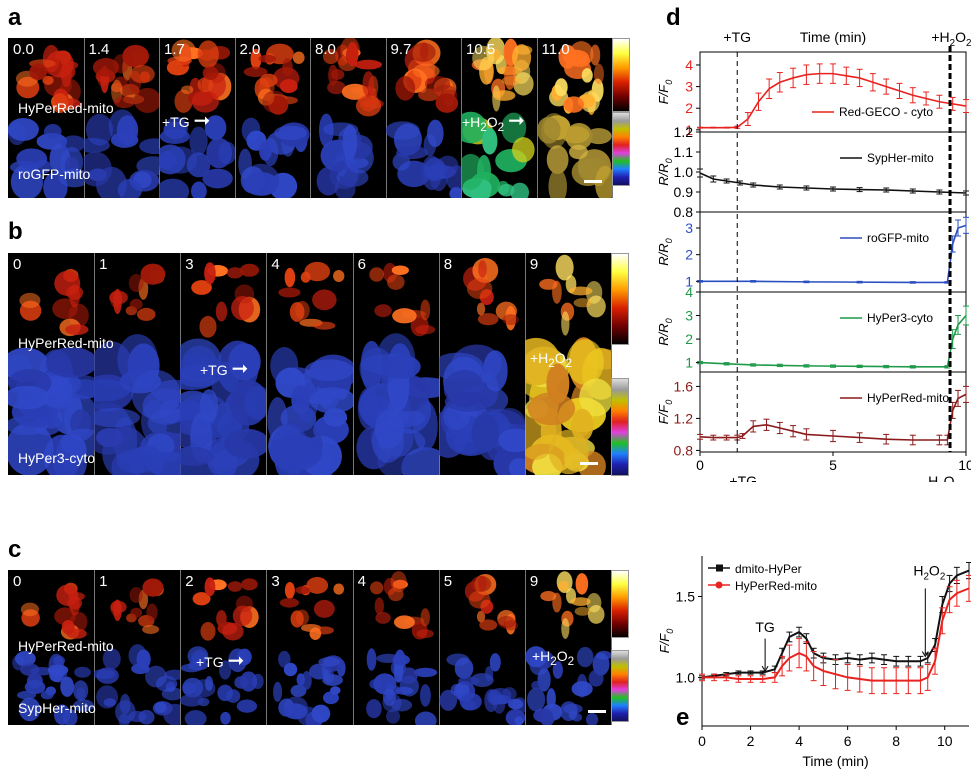 The height and width of the screenshot is (774, 971). Describe the element at coordinates (481, 49) in the screenshot. I see `time-label: 10.5` at that location.